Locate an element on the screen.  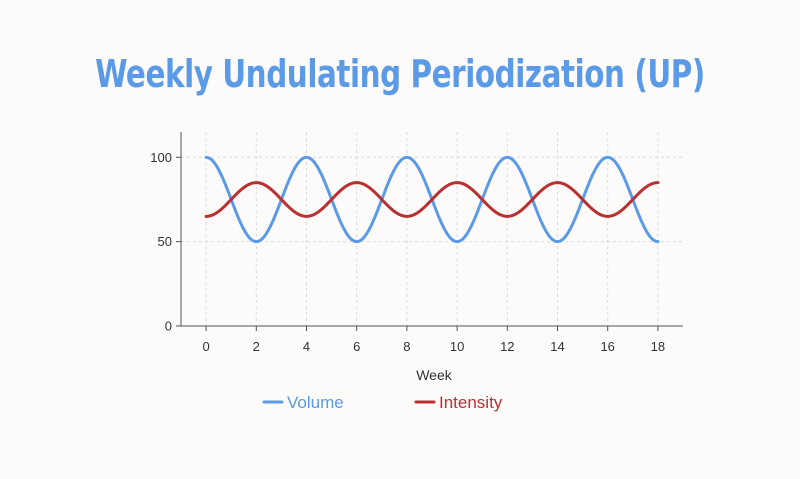
x-tick-label: 2 is located at coordinates (256, 346).